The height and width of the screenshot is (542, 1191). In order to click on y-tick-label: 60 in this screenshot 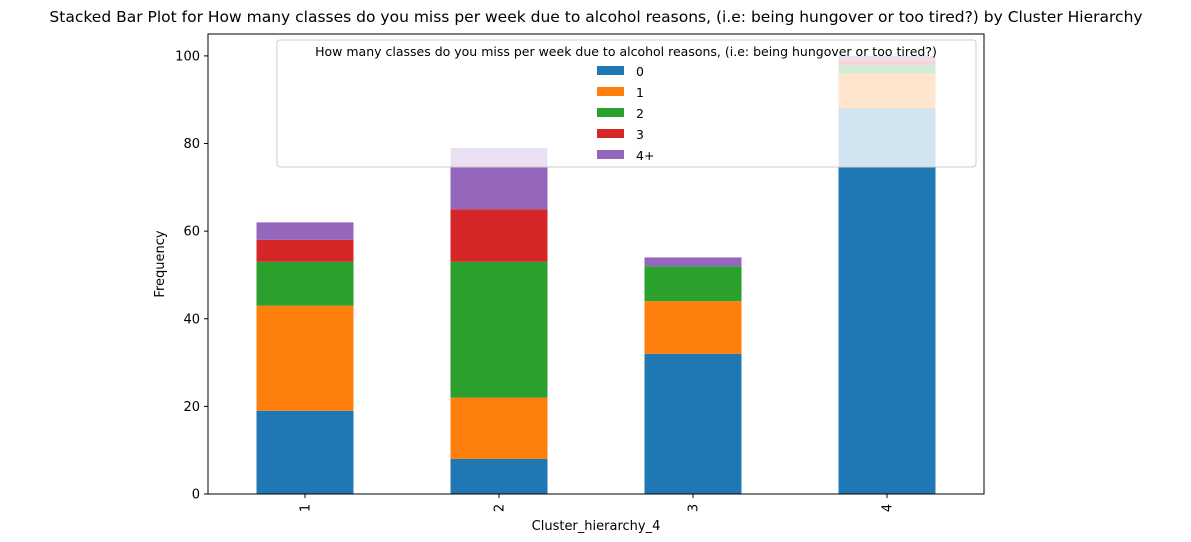, I will do `click(191, 232)`.